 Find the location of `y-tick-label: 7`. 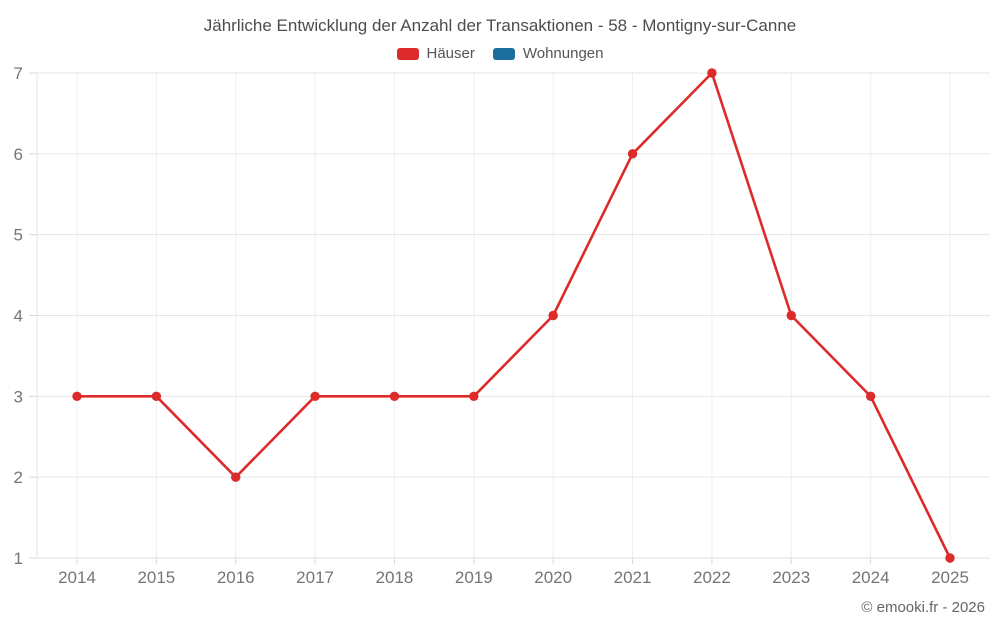

y-tick-label: 7 is located at coordinates (18, 73).